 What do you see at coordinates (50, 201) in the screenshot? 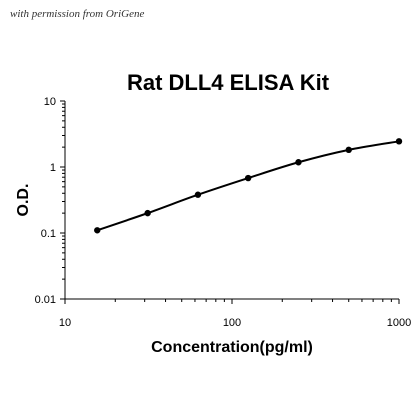
I see `y-axis: 0.01 0.1 1 10` at bounding box center [50, 201].